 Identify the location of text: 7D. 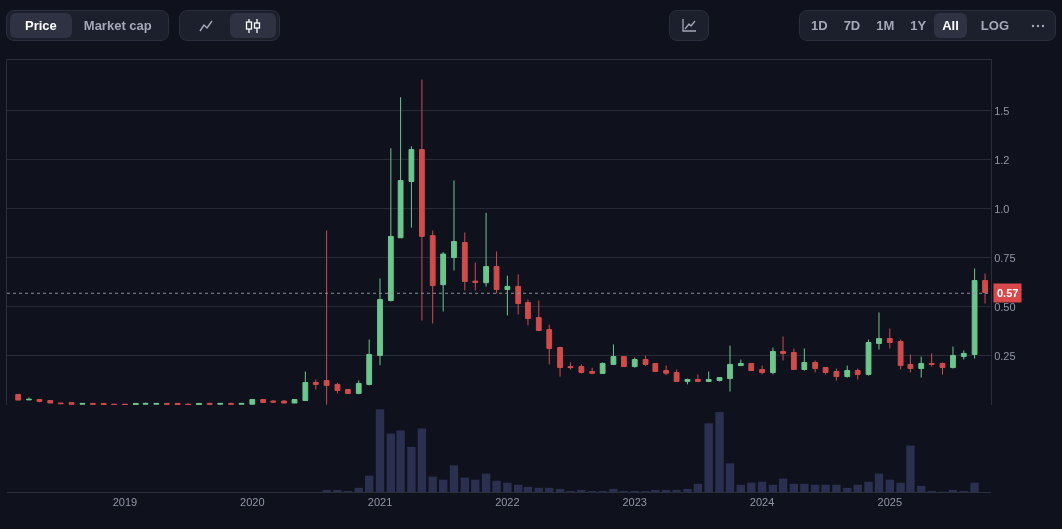
(852, 26).